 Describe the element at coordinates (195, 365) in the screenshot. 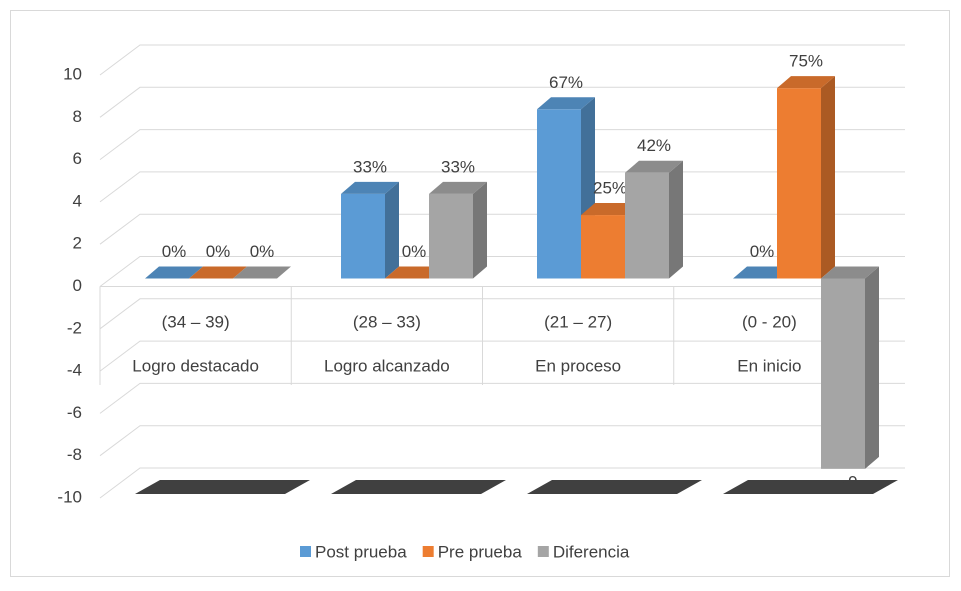

I see `x-tick-label: Logro destacado` at that location.